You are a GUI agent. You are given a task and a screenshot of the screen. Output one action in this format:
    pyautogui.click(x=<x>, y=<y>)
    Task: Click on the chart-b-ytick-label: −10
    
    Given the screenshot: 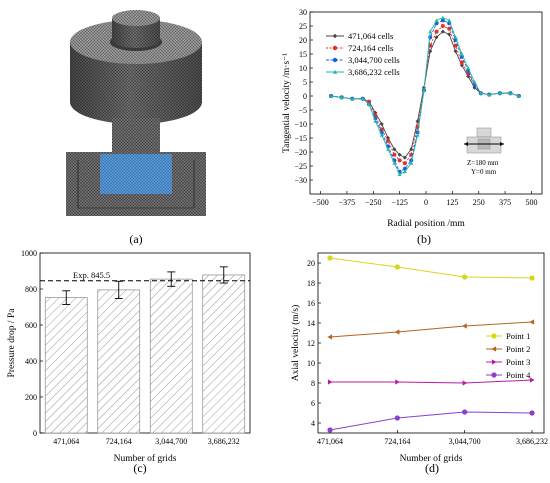 What is the action you would take?
    pyautogui.click(x=300, y=124)
    